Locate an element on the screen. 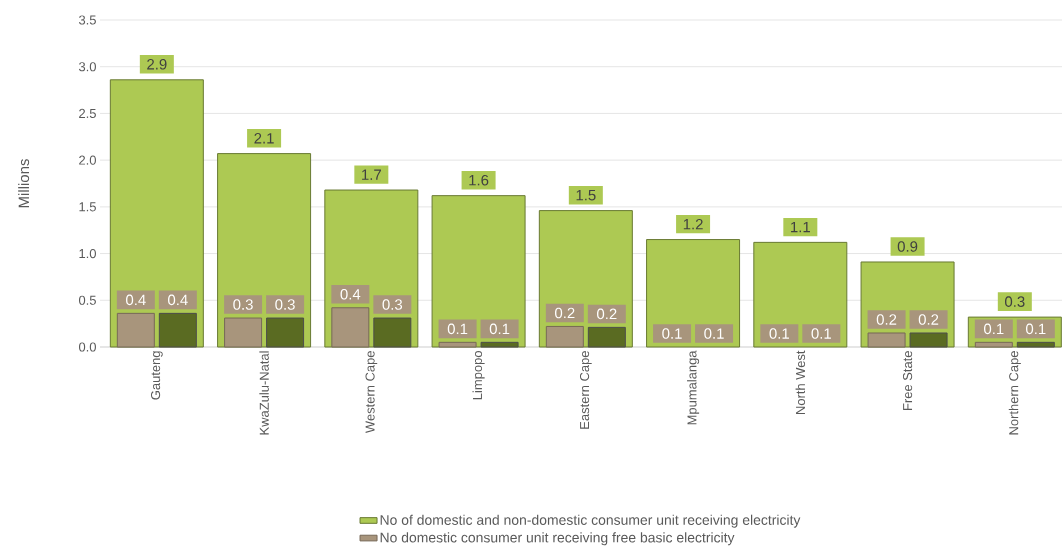 Image resolution: width=1062 pixels, height=556 pixels. x-tick-label: KwaZulu-Natal is located at coordinates (264, 393).